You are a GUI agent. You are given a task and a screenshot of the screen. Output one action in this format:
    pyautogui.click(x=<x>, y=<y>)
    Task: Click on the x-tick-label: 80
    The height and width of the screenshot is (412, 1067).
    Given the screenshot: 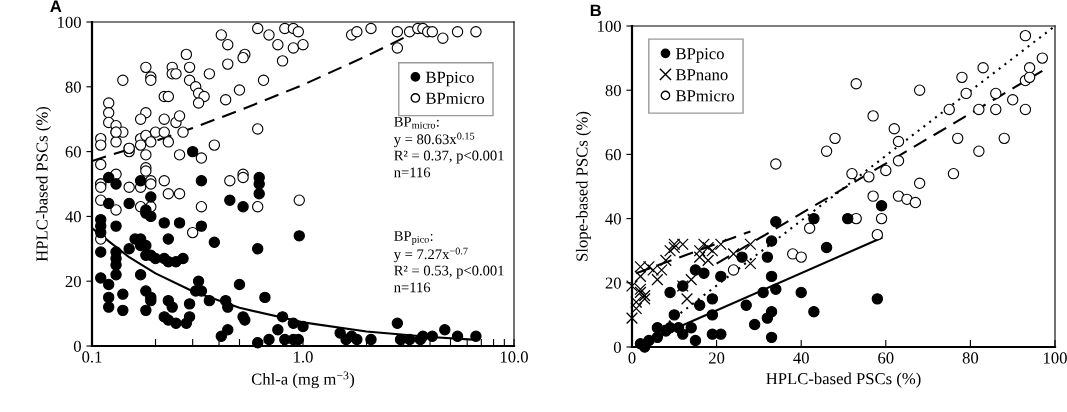 What is the action you would take?
    pyautogui.click(x=970, y=358)
    